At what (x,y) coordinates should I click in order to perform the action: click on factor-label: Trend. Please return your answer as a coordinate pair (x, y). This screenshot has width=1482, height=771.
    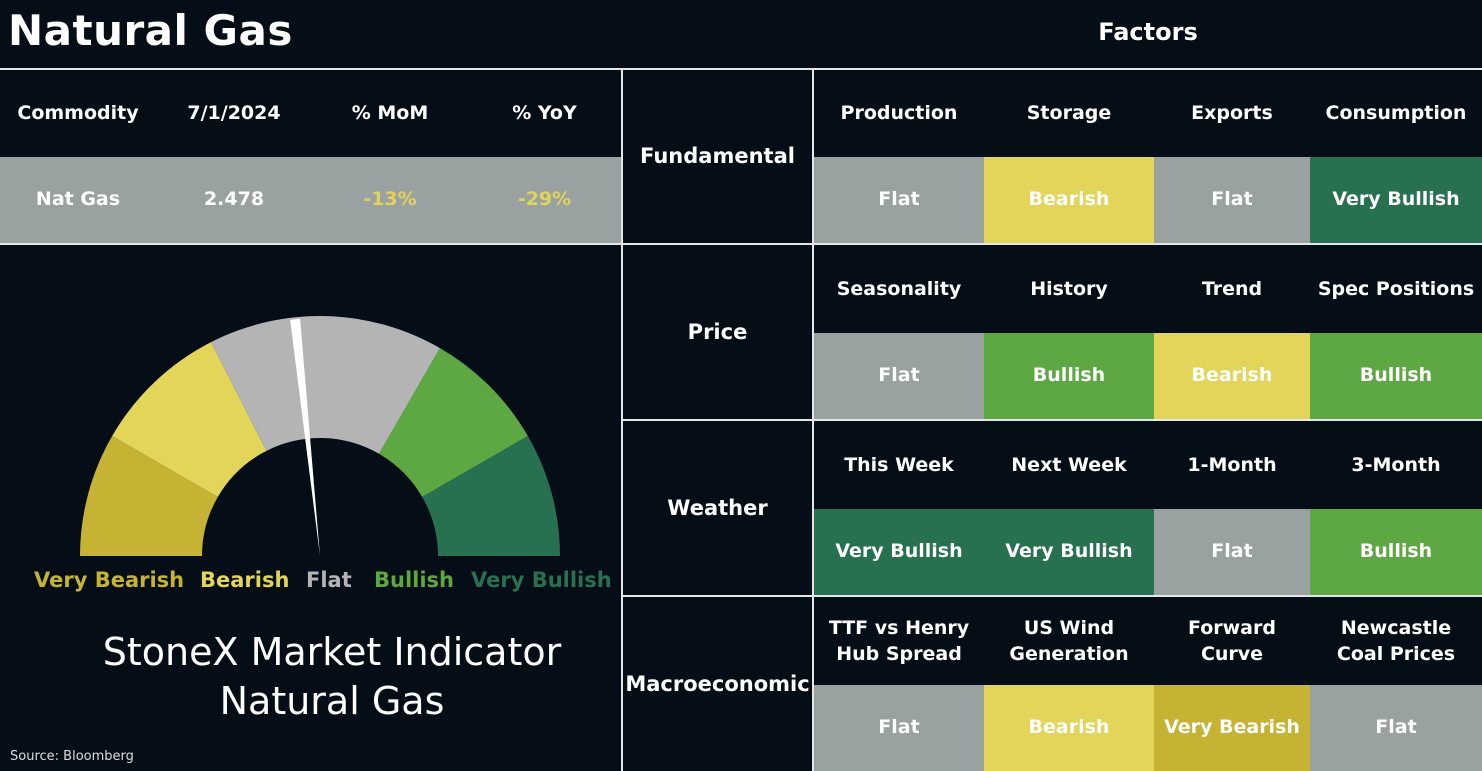
    Looking at the image, I should click on (1232, 288).